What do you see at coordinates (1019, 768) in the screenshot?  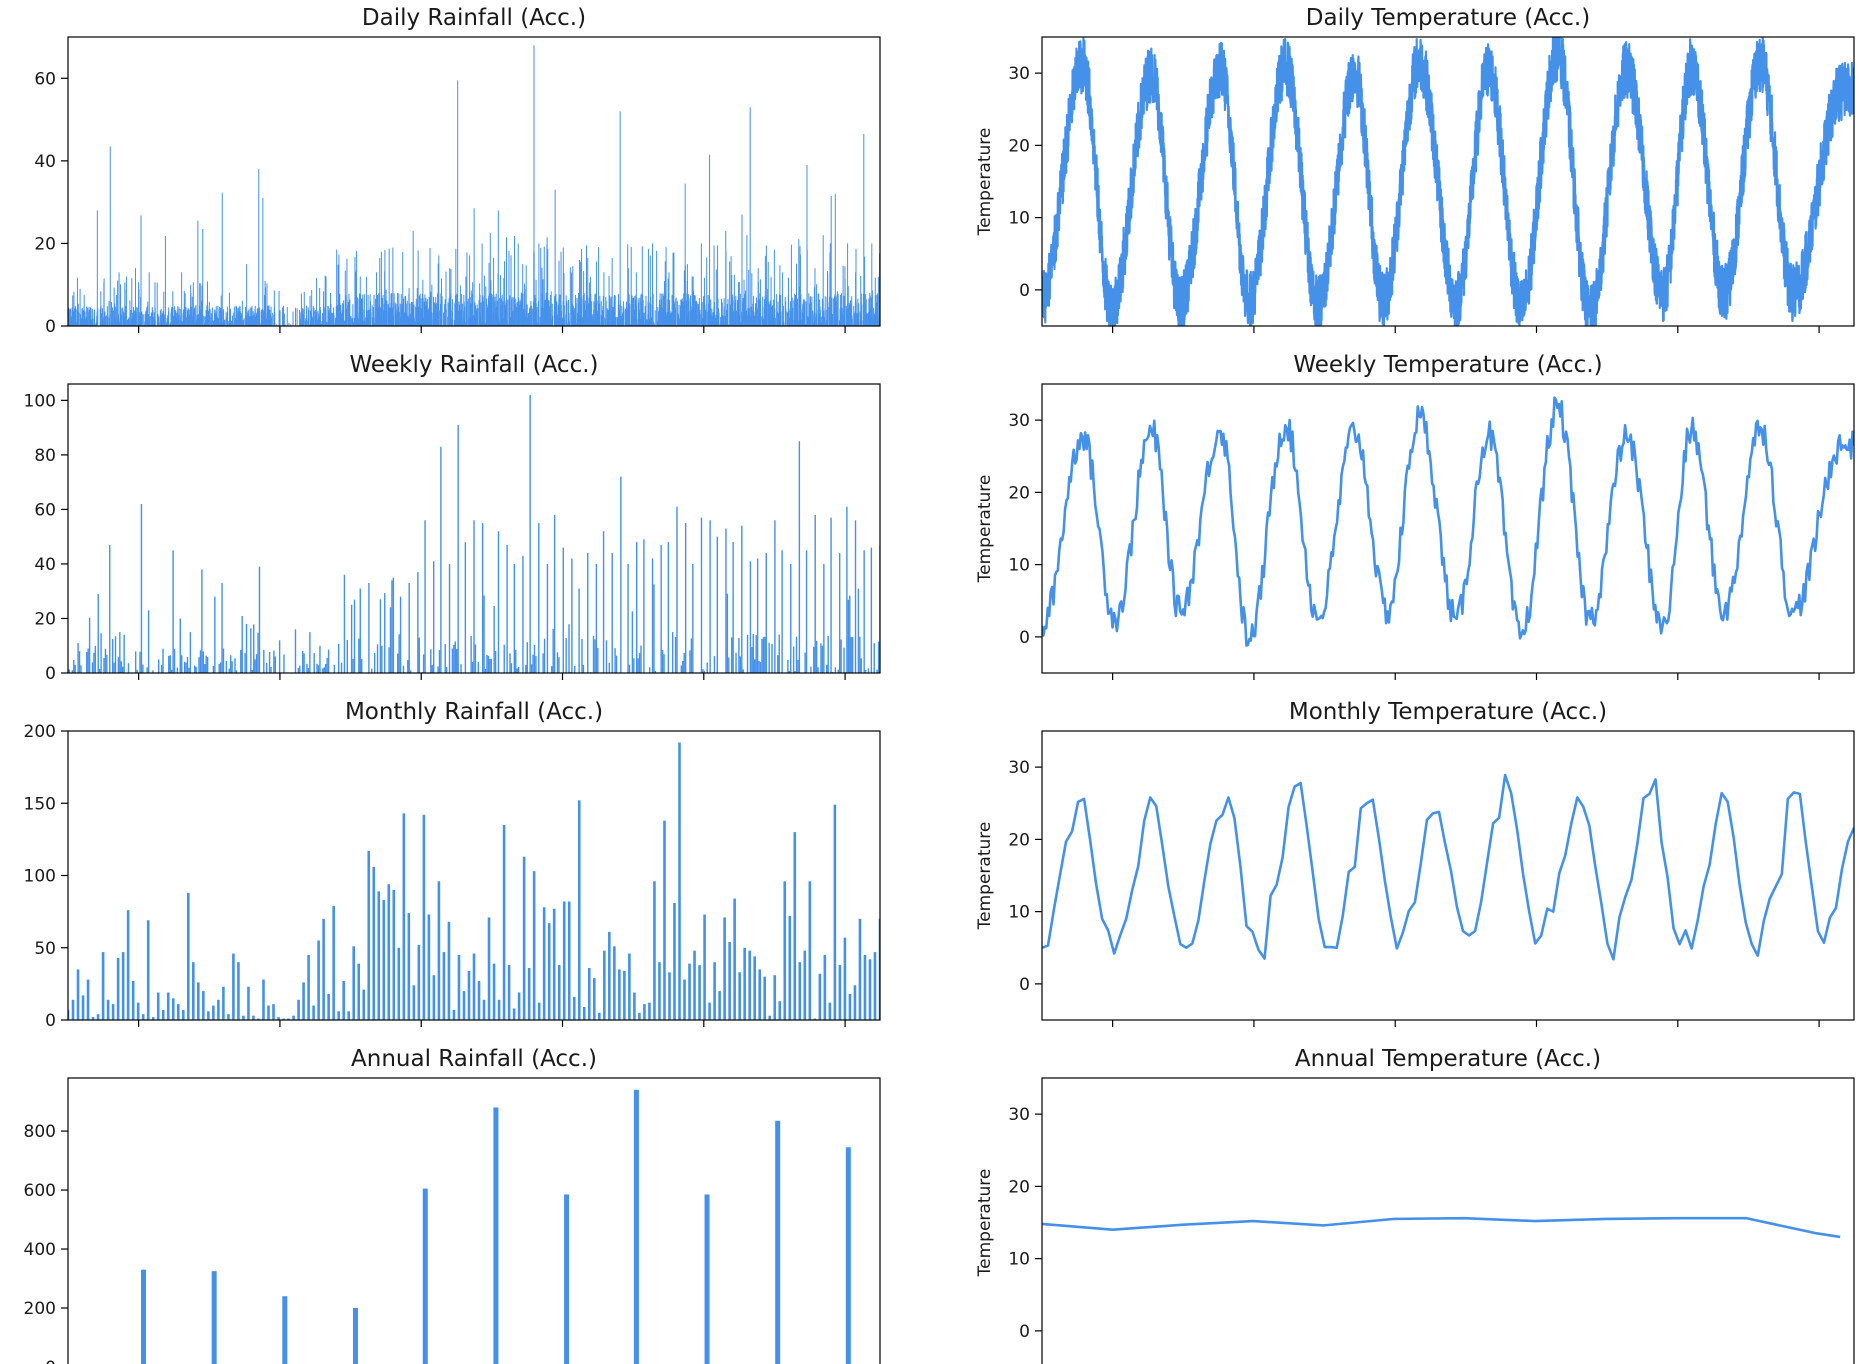 I see `monthly_temperature-ytick-label: 30` at bounding box center [1019, 768].